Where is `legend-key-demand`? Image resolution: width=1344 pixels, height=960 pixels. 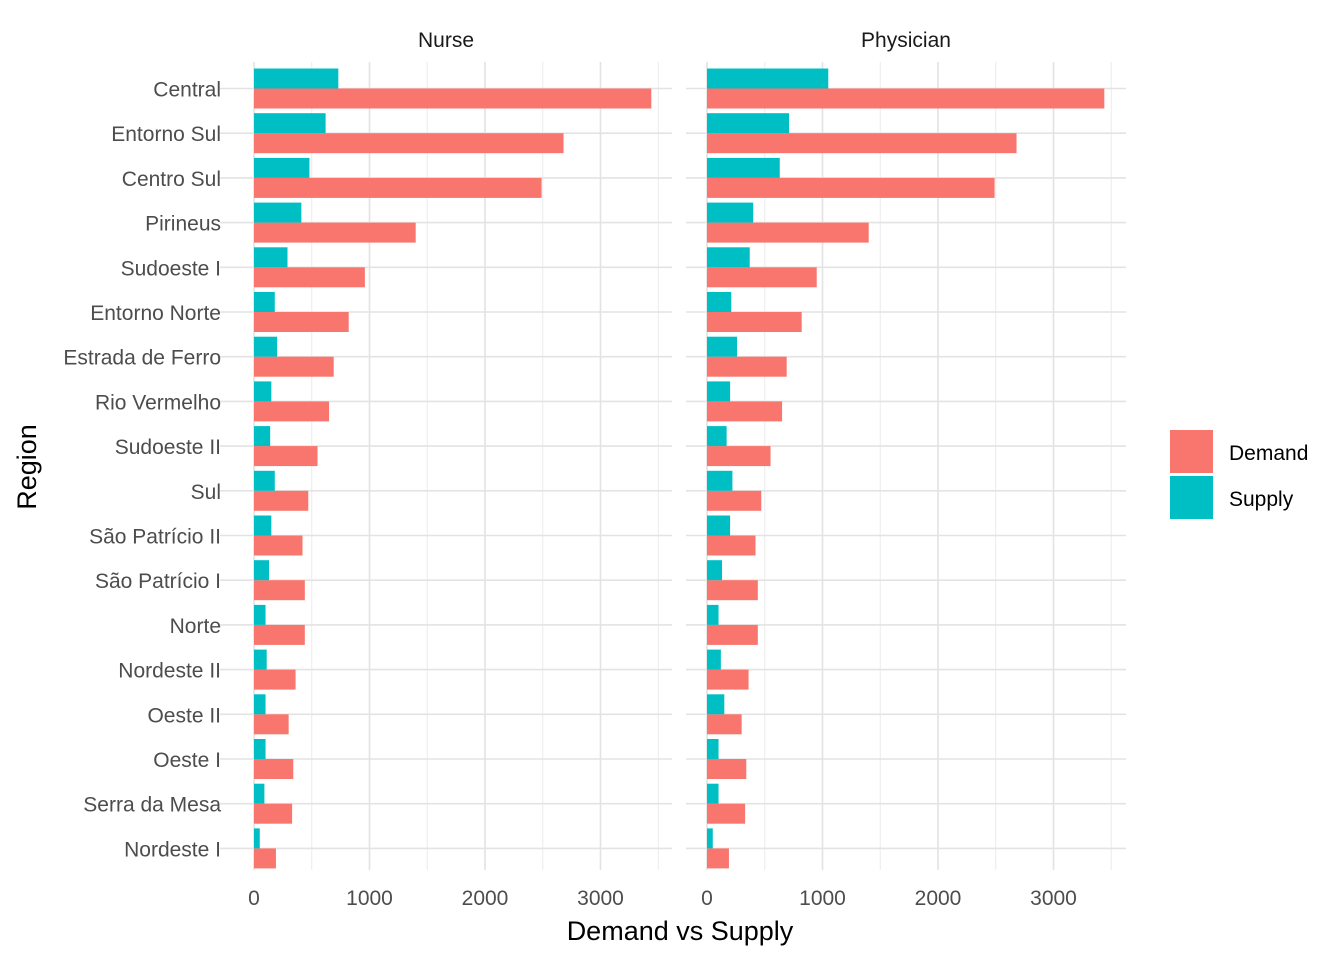
legend-key-demand is located at coordinates (1191, 451).